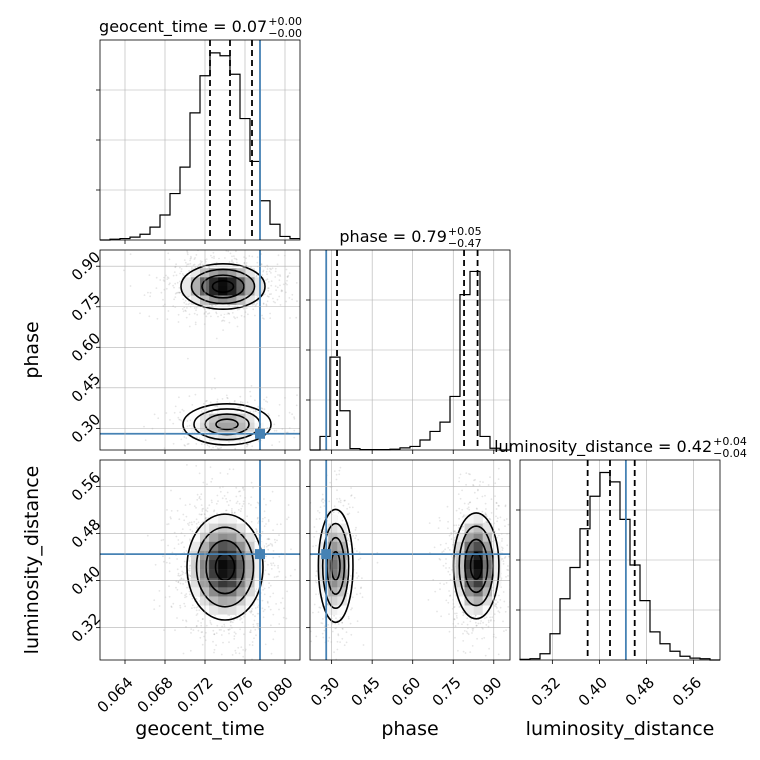  What do you see at coordinates (365, 691) in the screenshot?
I see `tick-label-x-phase-1: 0.45` at bounding box center [365, 691].